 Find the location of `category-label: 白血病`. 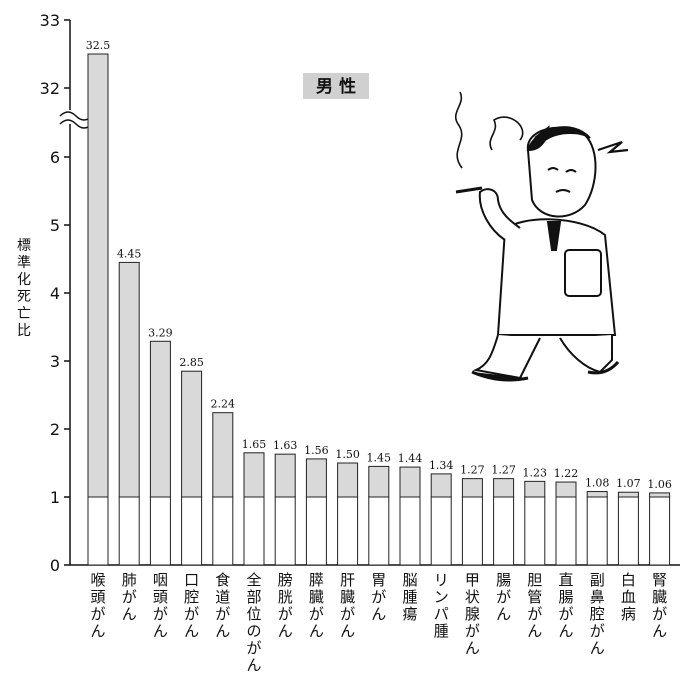

category-label: 白血病 is located at coordinates (628, 597).